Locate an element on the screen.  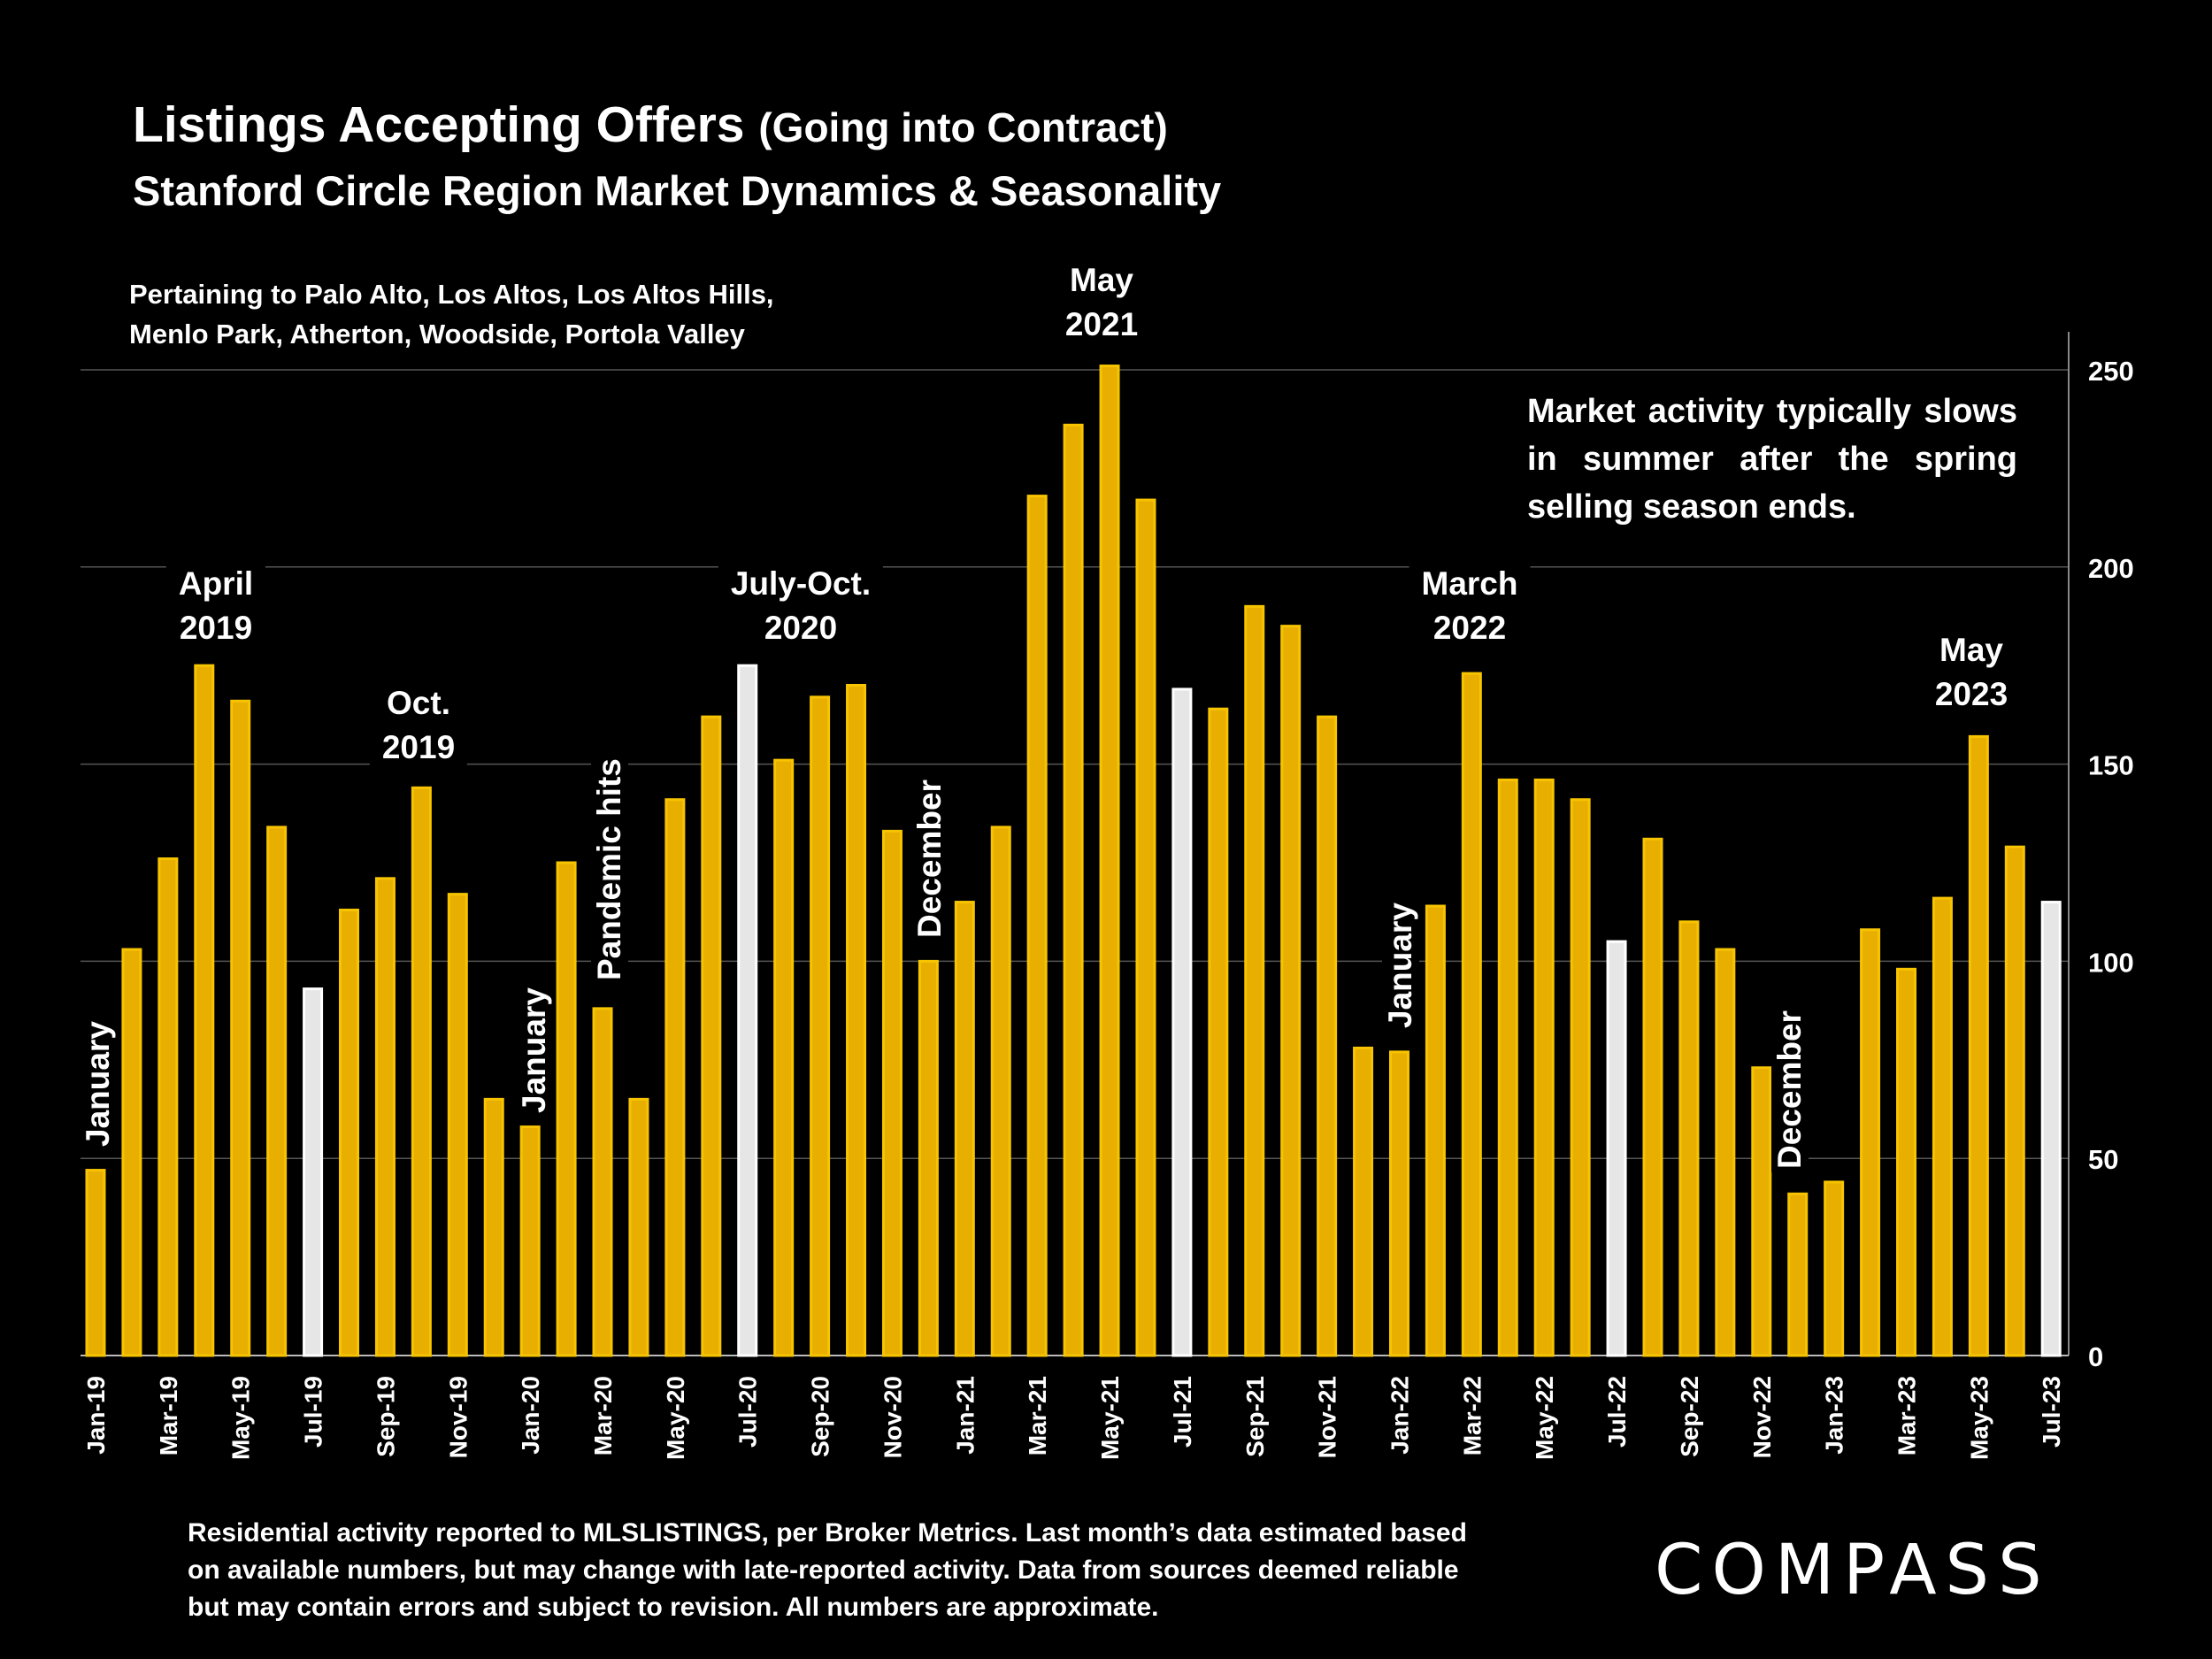
title-paren: (Going into Contract) is located at coordinates (963, 127).